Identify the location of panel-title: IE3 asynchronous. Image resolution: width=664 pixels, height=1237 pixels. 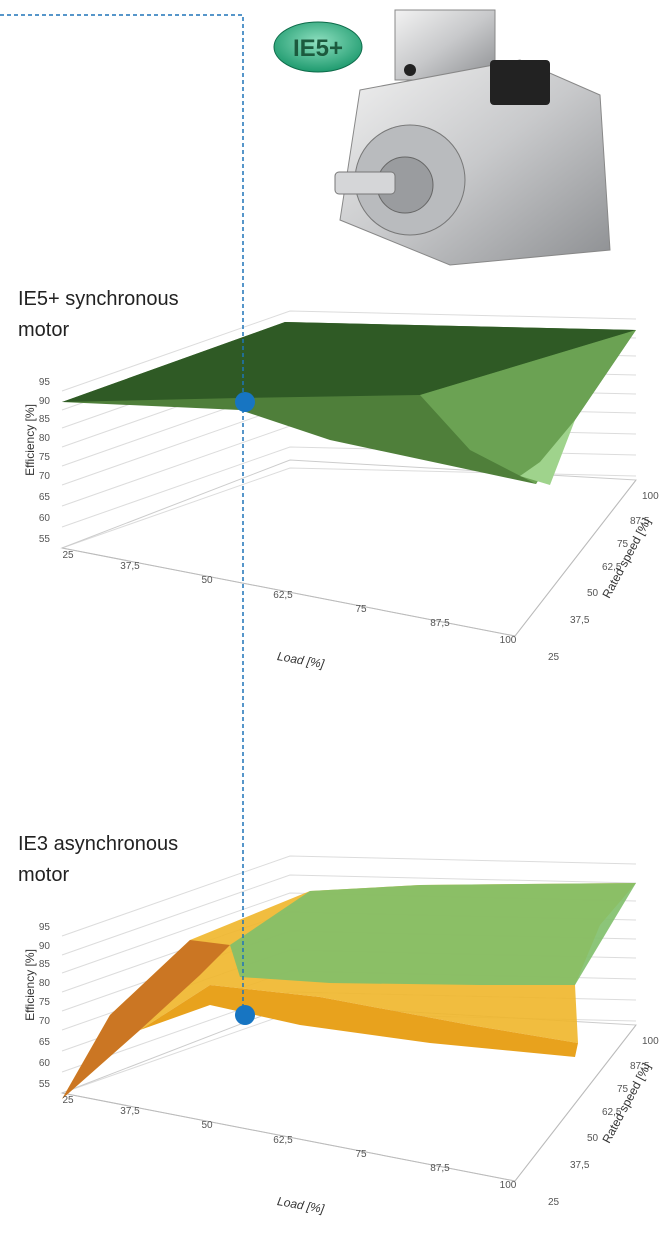
(98, 844).